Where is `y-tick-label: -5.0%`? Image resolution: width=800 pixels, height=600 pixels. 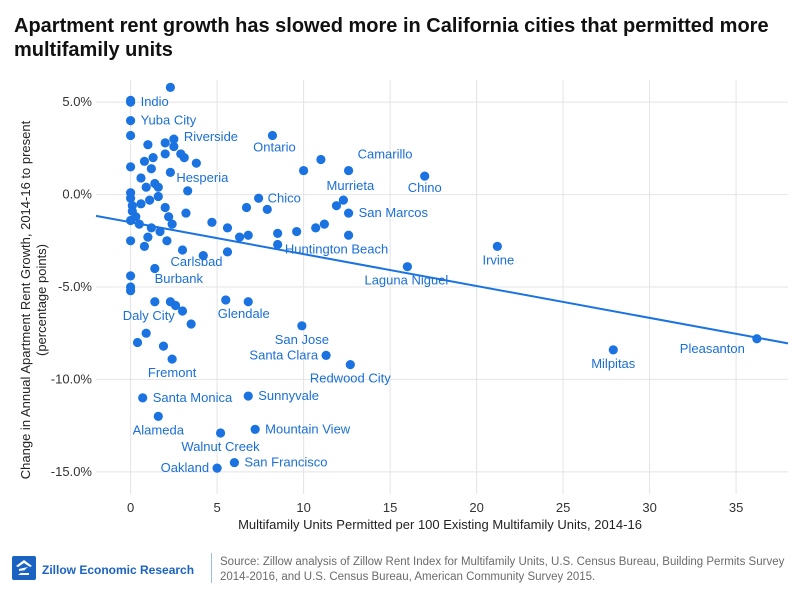 y-tick-label: -5.0% is located at coordinates (75, 286).